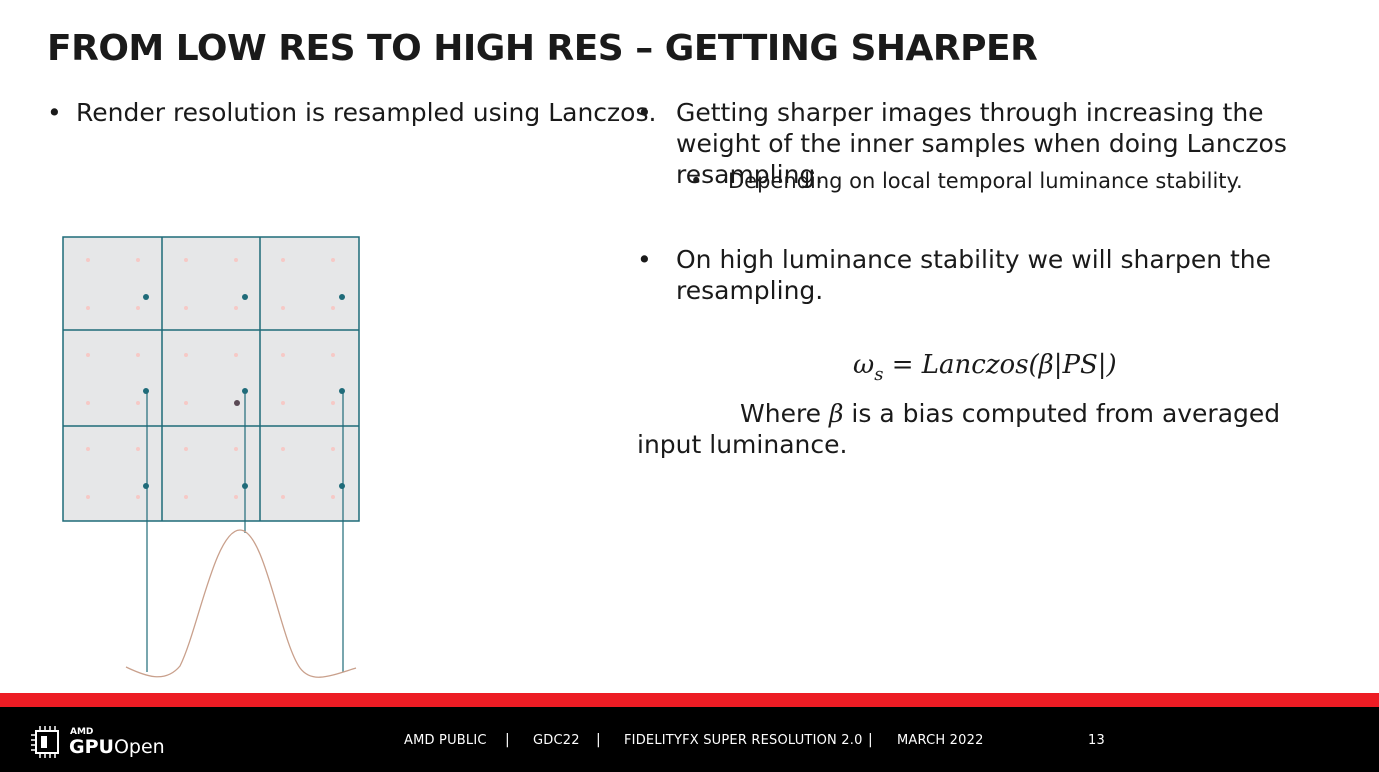 This screenshot has width=1379, height=772. What do you see at coordinates (836, 413) in the screenshot?
I see `where-beta: β` at bounding box center [836, 413].